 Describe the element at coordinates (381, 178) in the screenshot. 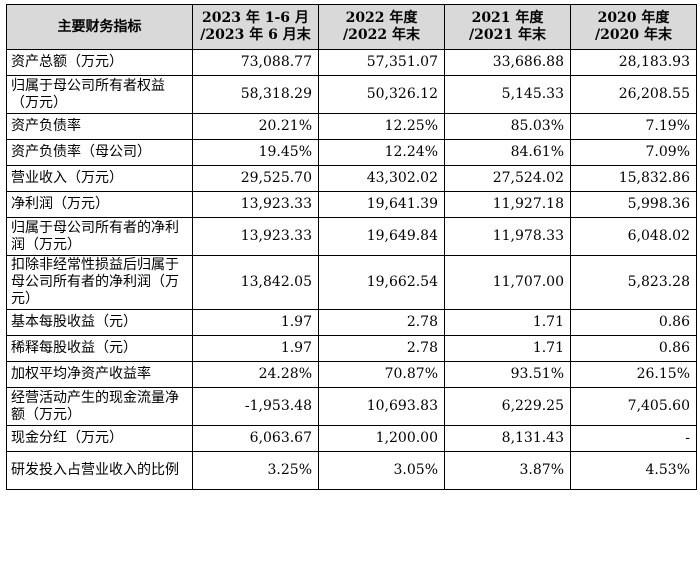

I see `cell-value: 43,302.02` at that location.